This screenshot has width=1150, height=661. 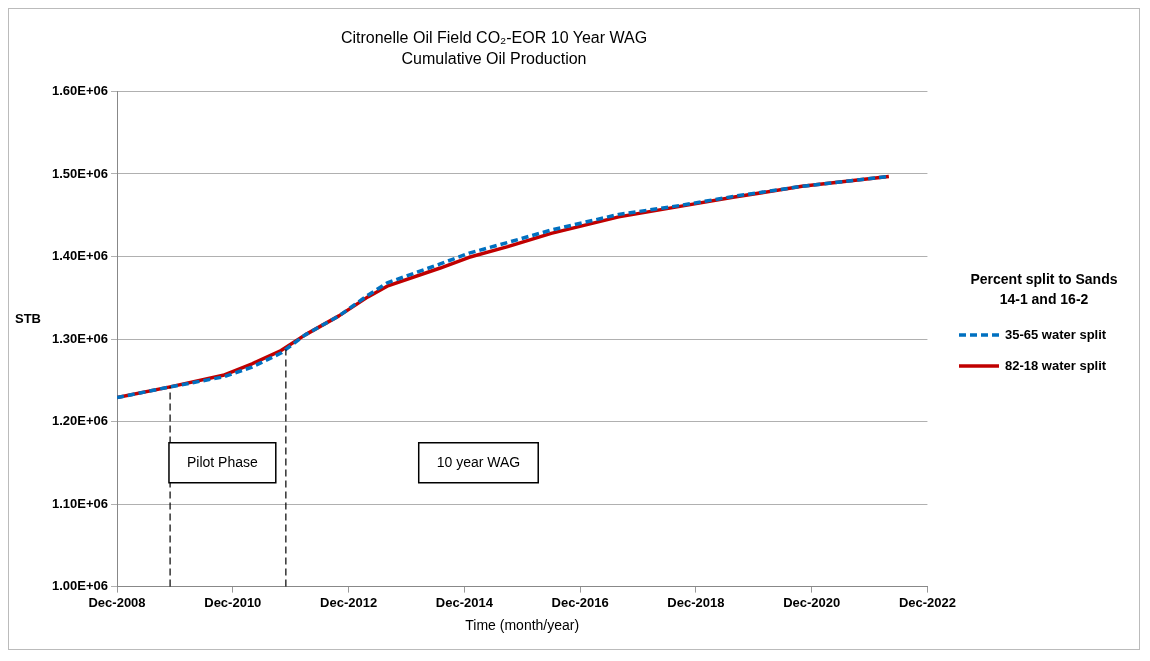 I want to click on x-tick-label: Dec-2020, so click(x=812, y=602).